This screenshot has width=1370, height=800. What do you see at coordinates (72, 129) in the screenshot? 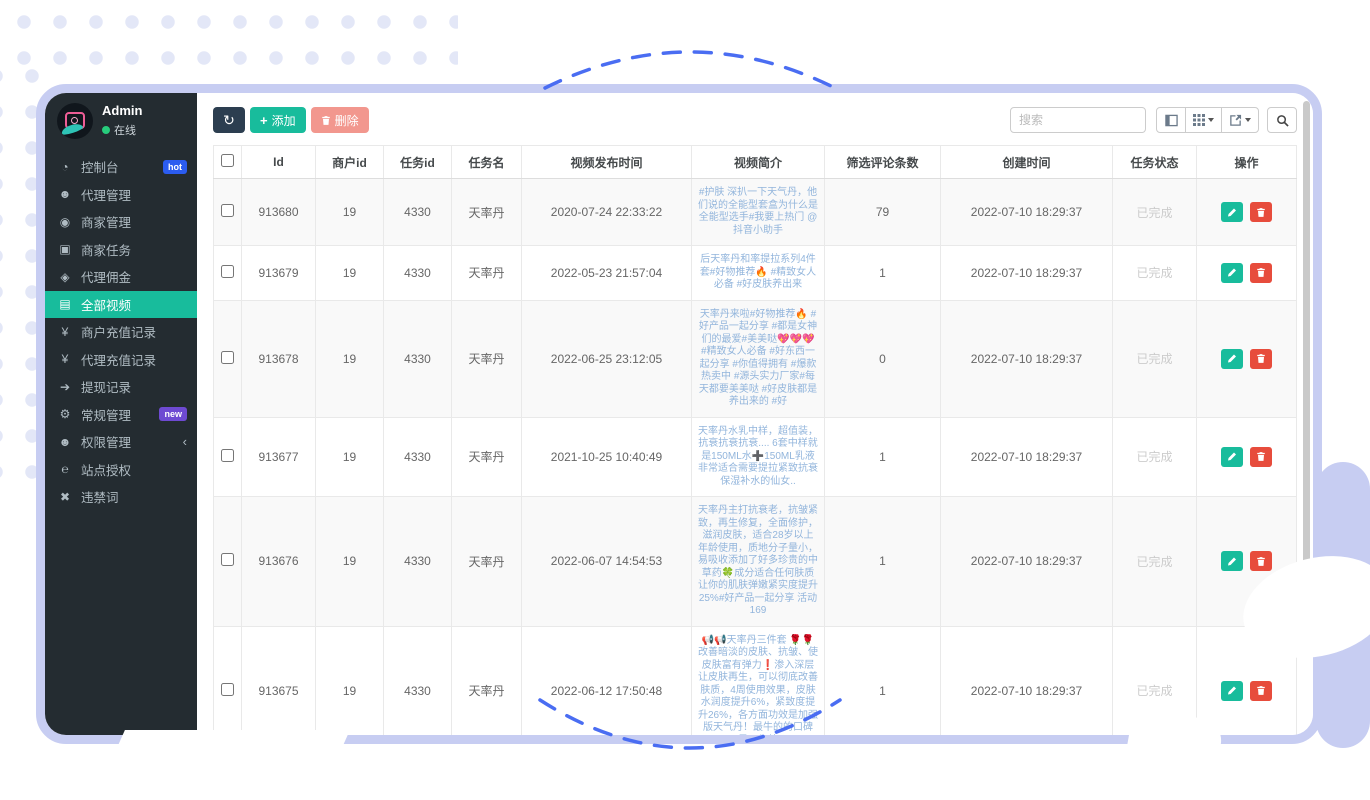
I see `camera-logo-swoosh` at bounding box center [72, 129].